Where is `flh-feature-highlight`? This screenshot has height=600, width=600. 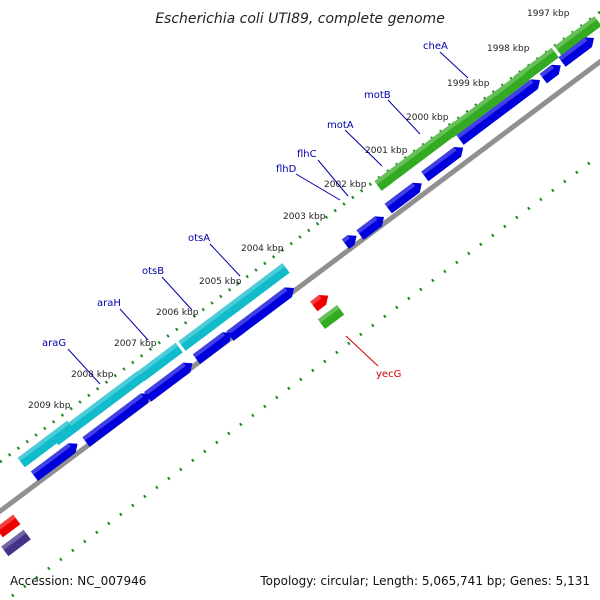
flh-feature-highlight is located at coordinates (415, 153).